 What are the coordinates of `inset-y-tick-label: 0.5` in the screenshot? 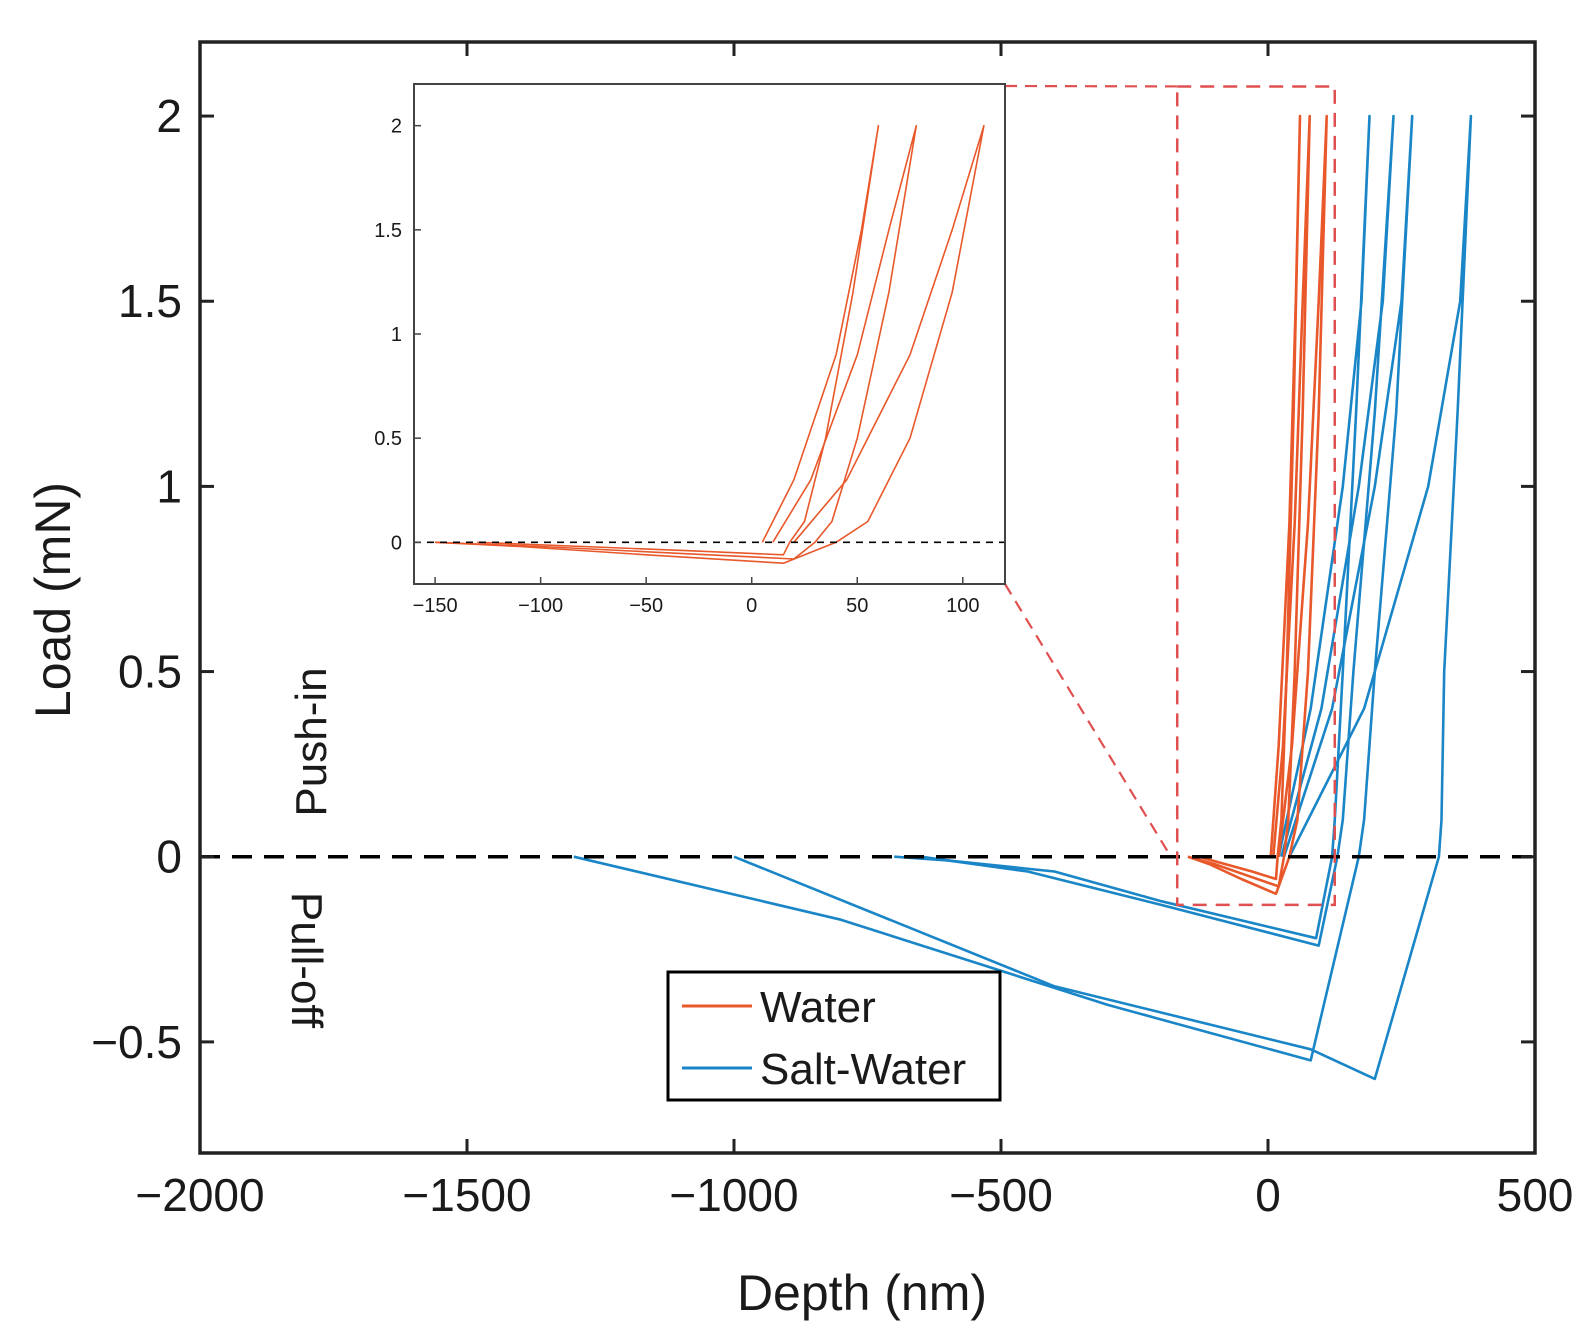 It's located at (388, 439).